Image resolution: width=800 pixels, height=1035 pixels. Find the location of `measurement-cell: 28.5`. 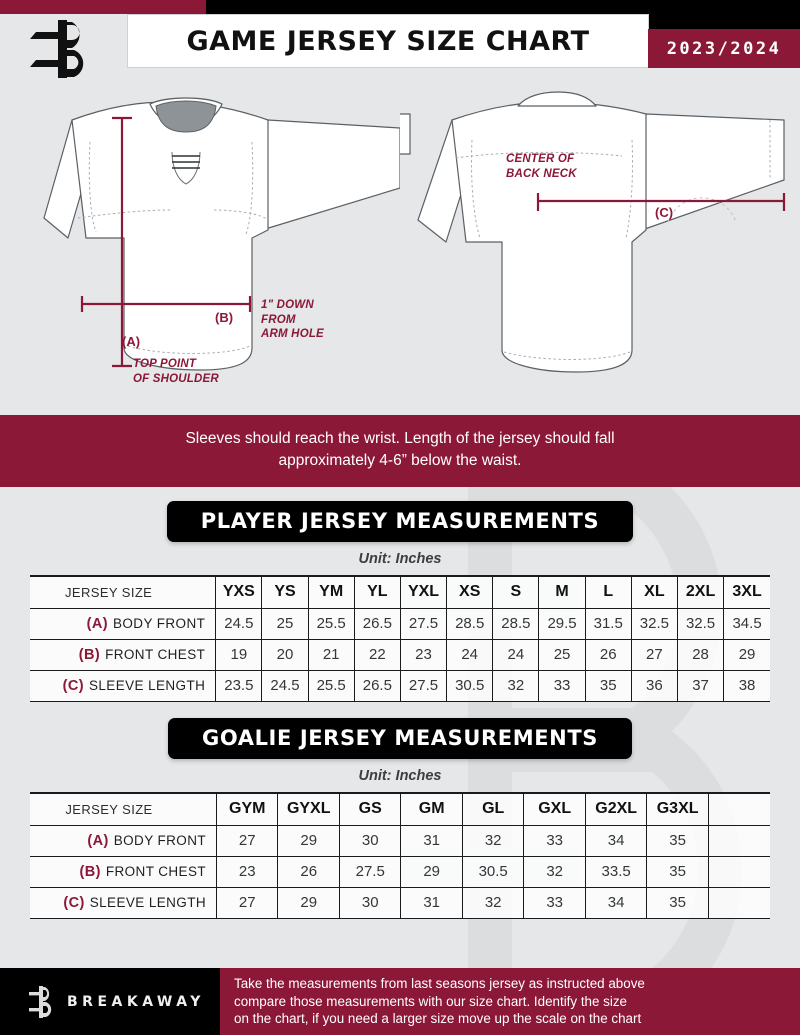

measurement-cell: 28.5 is located at coordinates (470, 624).